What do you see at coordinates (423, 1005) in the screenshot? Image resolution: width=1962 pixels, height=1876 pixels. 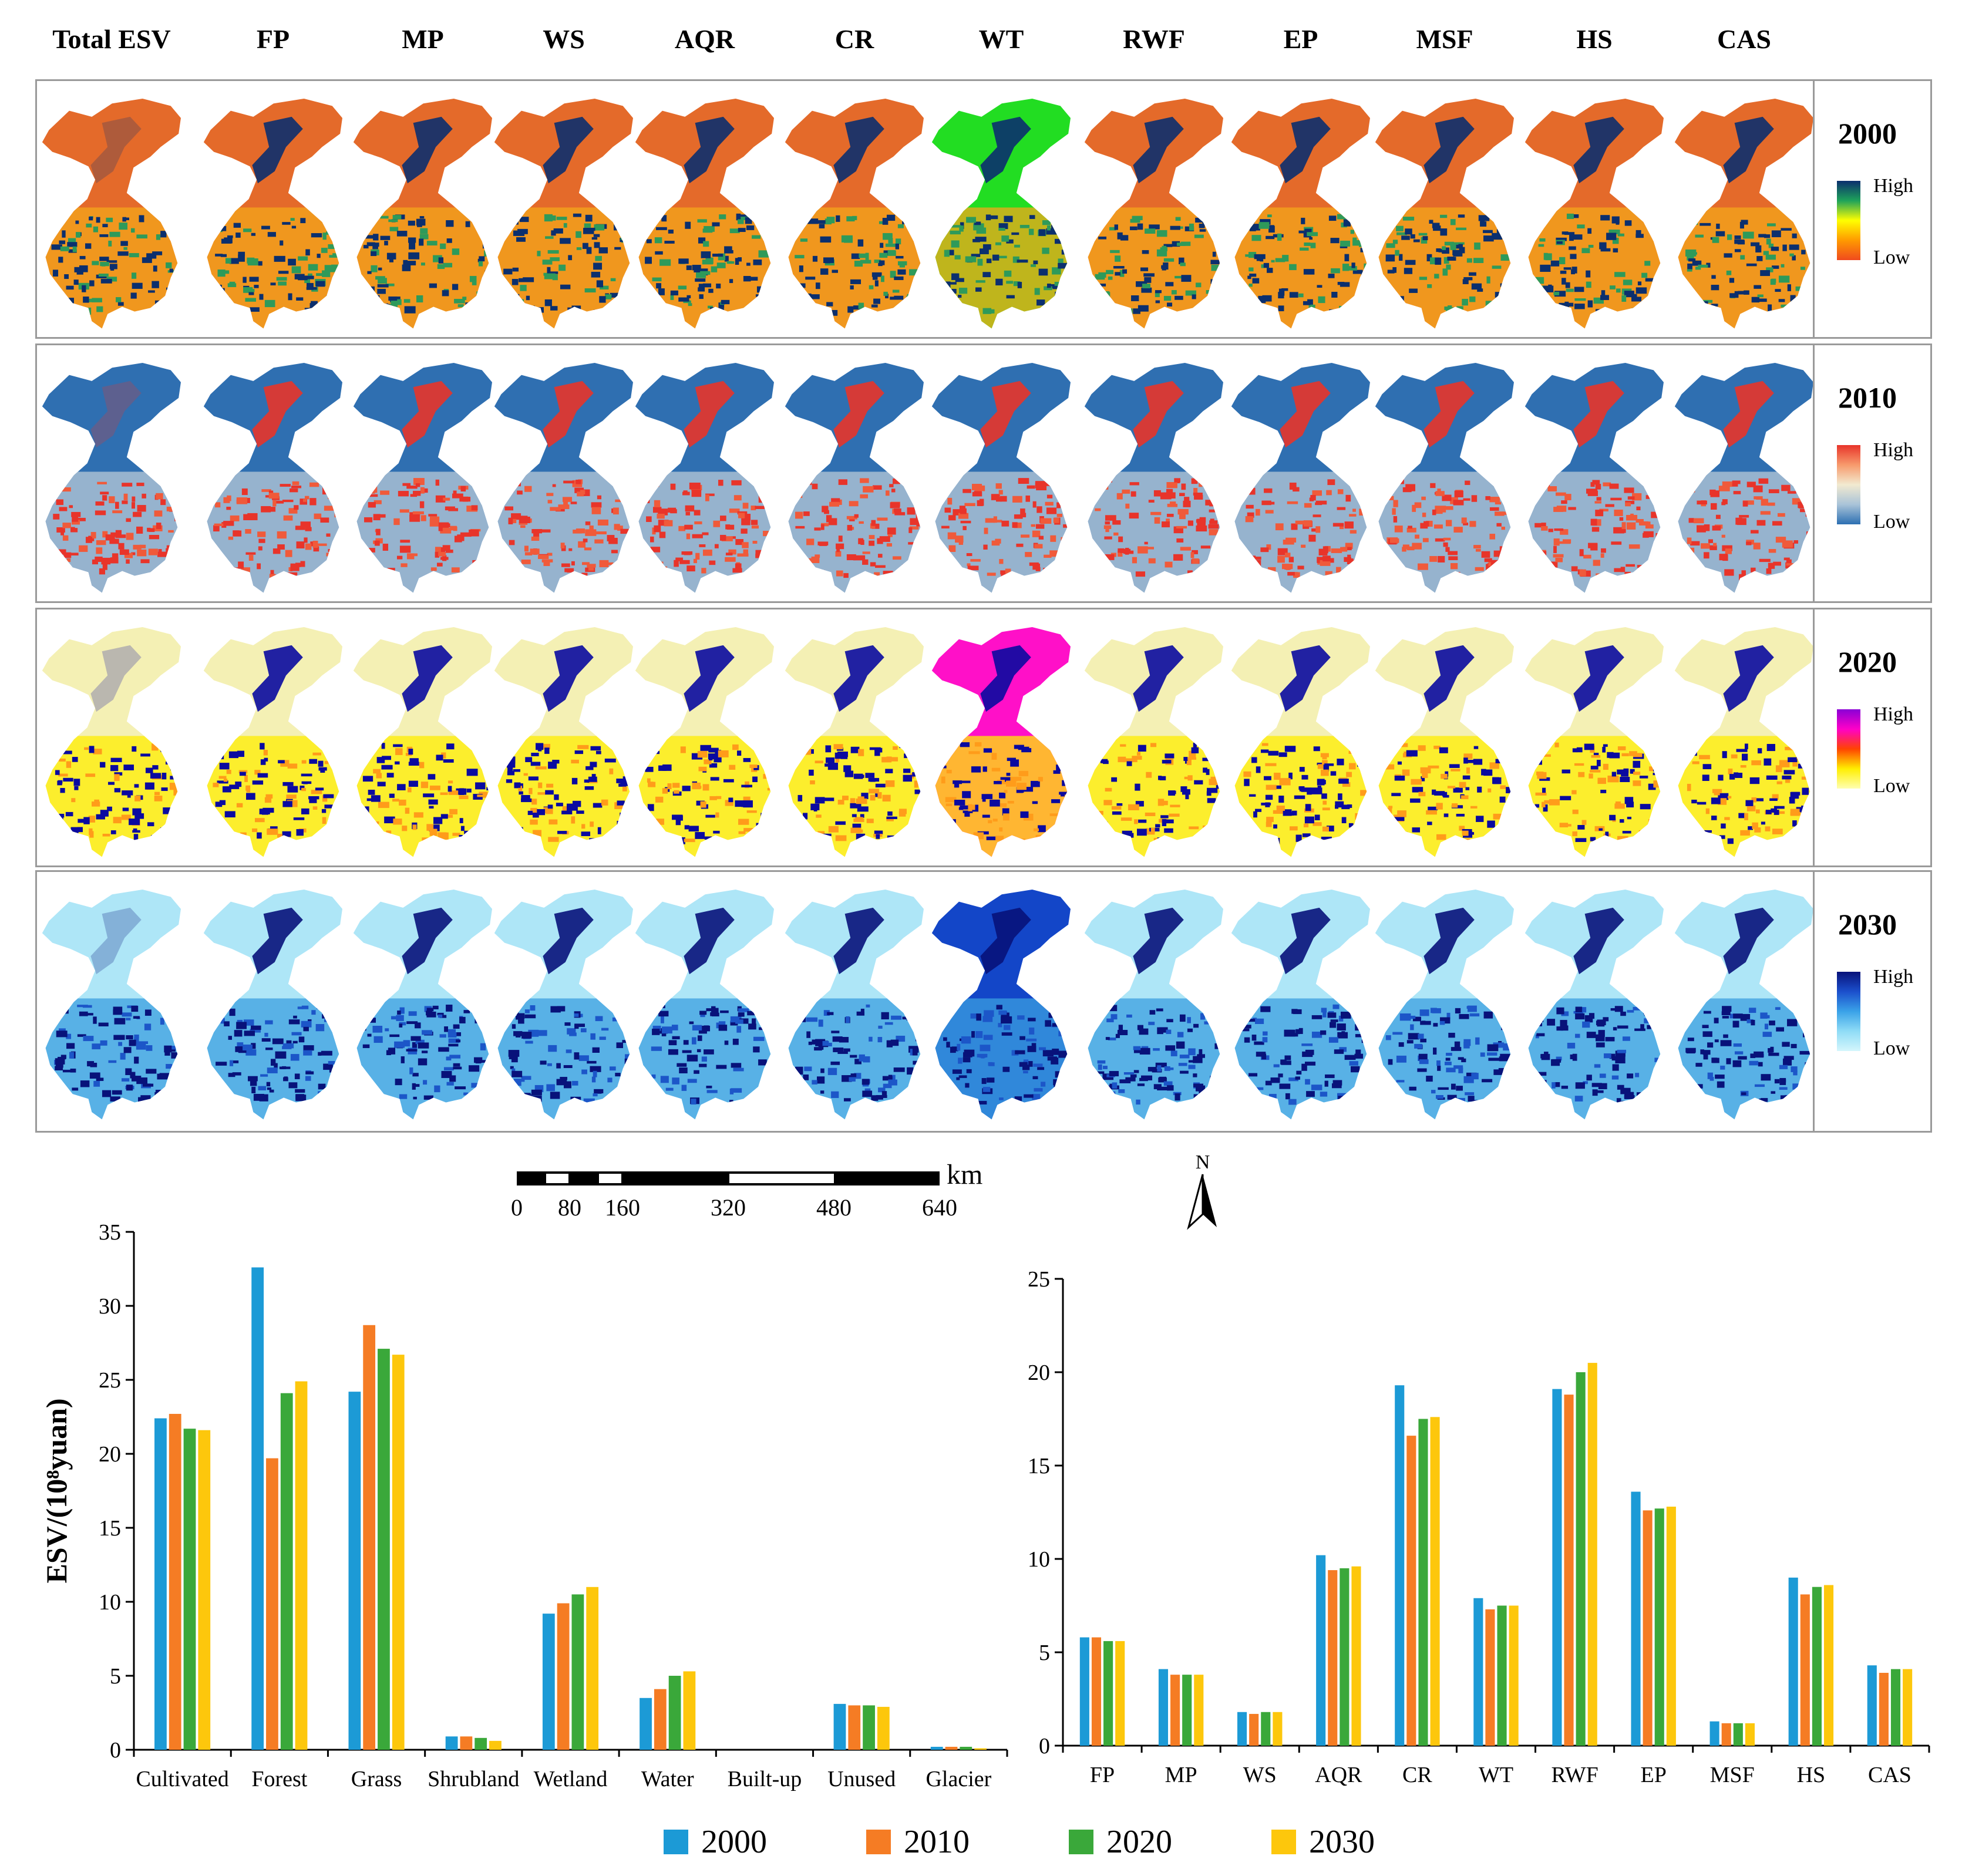 I see `map-mp-2030` at bounding box center [423, 1005].